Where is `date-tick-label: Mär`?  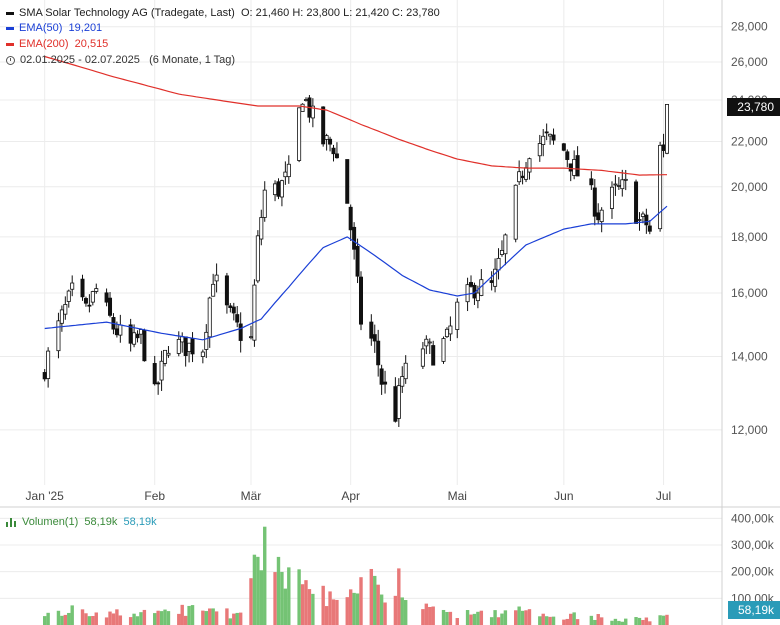 date-tick-label: Mär is located at coordinates (251, 496).